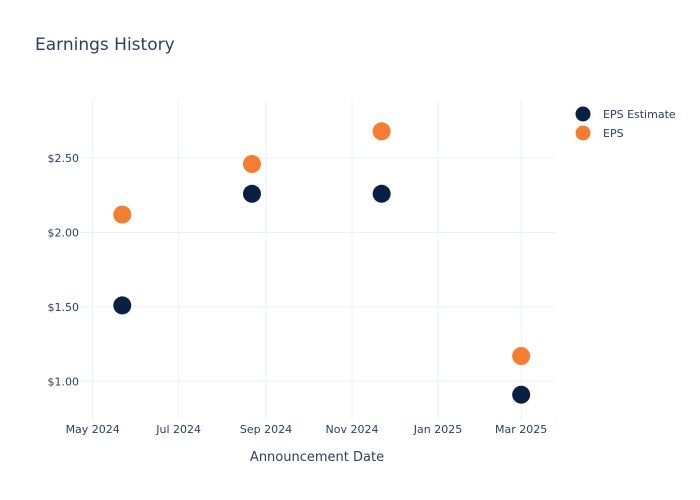 This screenshot has width=700, height=500. Describe the element at coordinates (64, 232) in the screenshot. I see `y-tick-label: $2.00` at that location.